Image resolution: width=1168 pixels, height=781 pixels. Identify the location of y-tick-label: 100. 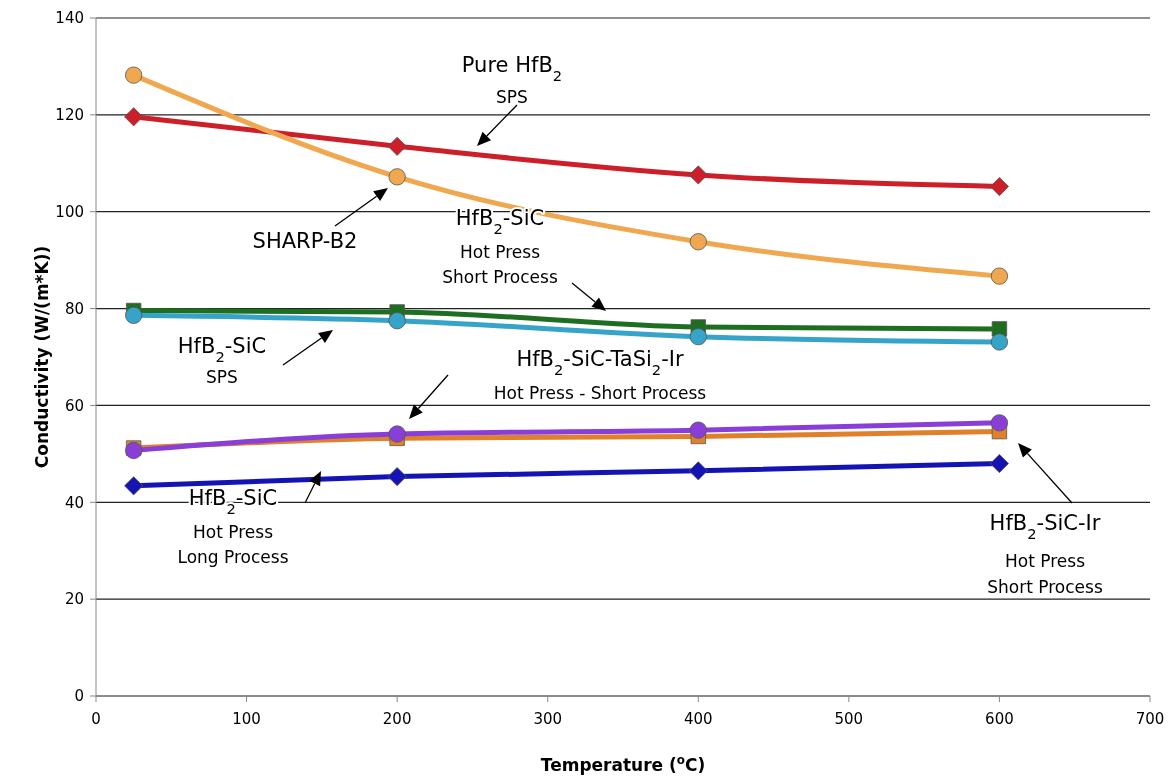
(69, 211).